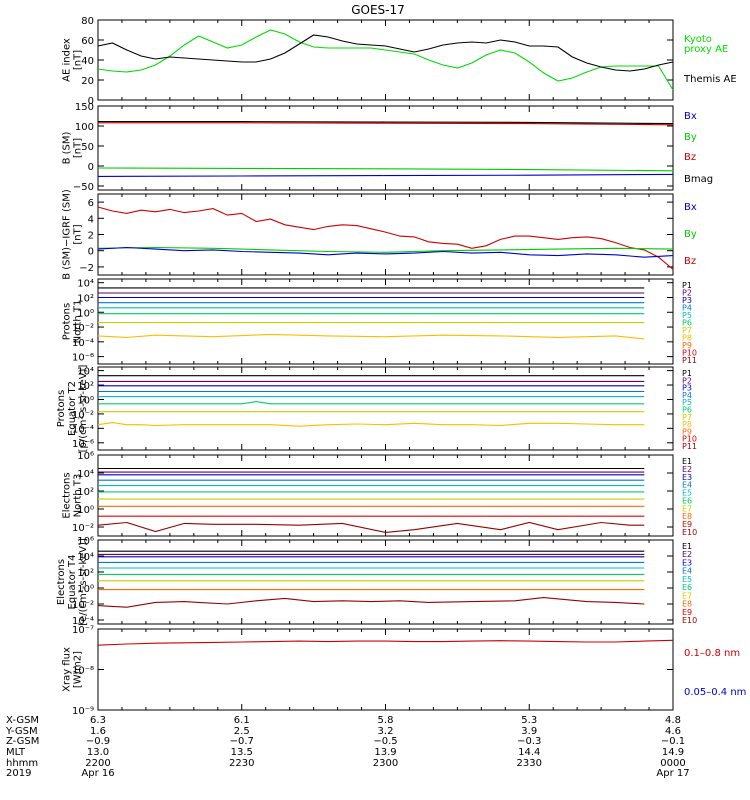 The height and width of the screenshot is (800, 750). What do you see at coordinates (72, 582) in the screenshot?
I see `y-axis-label: ElectronsEquator T4[e/(cm²-s-sr-keV)]` at bounding box center [72, 582].